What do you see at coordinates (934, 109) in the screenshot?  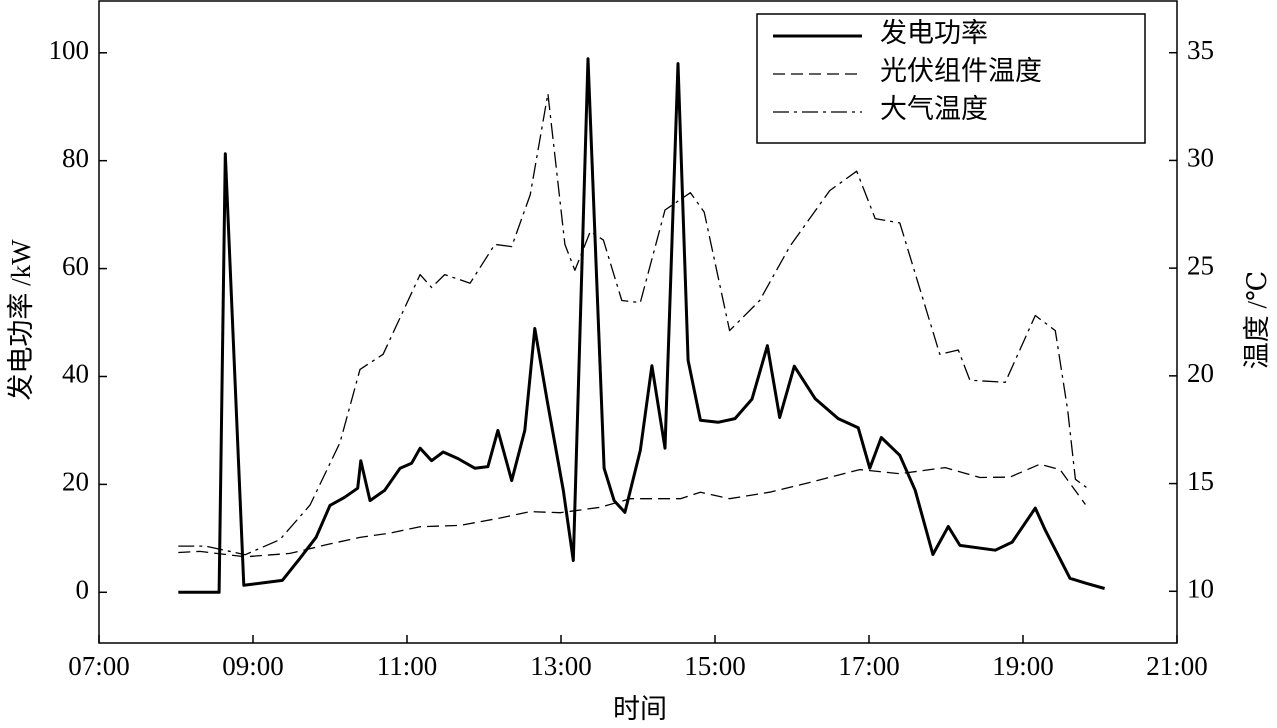 I see `legend-label: 大气温度` at bounding box center [934, 109].